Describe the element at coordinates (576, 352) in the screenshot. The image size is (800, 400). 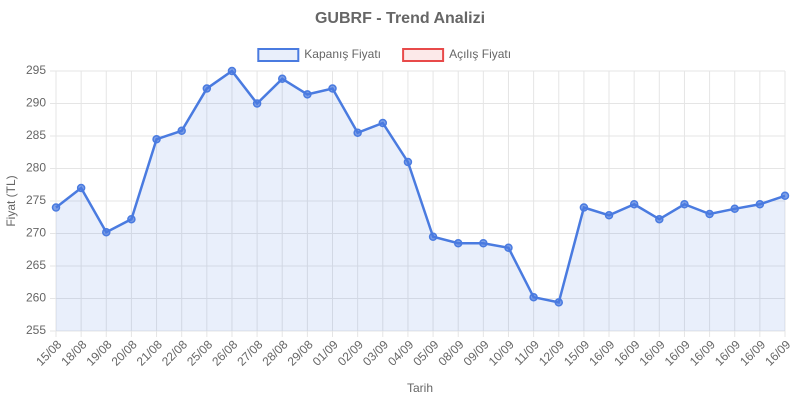
I see `x-tick-label: 15/09` at that location.